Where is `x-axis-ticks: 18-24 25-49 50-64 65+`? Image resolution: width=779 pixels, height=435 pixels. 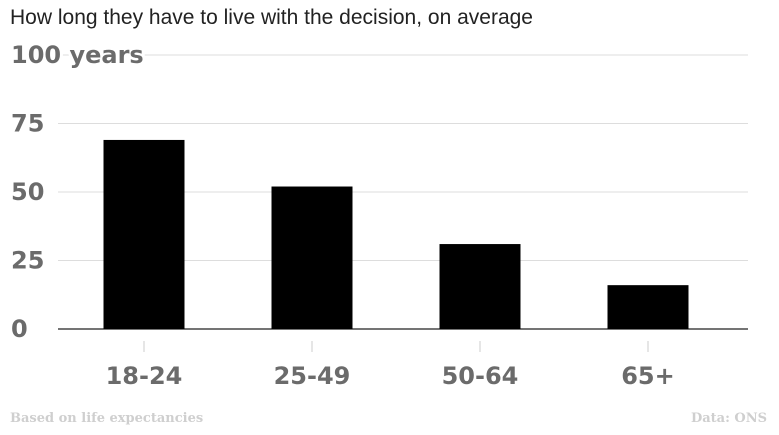 x-axis-ticks: 18-24 25-49 50-64 65+ is located at coordinates (390, 365).